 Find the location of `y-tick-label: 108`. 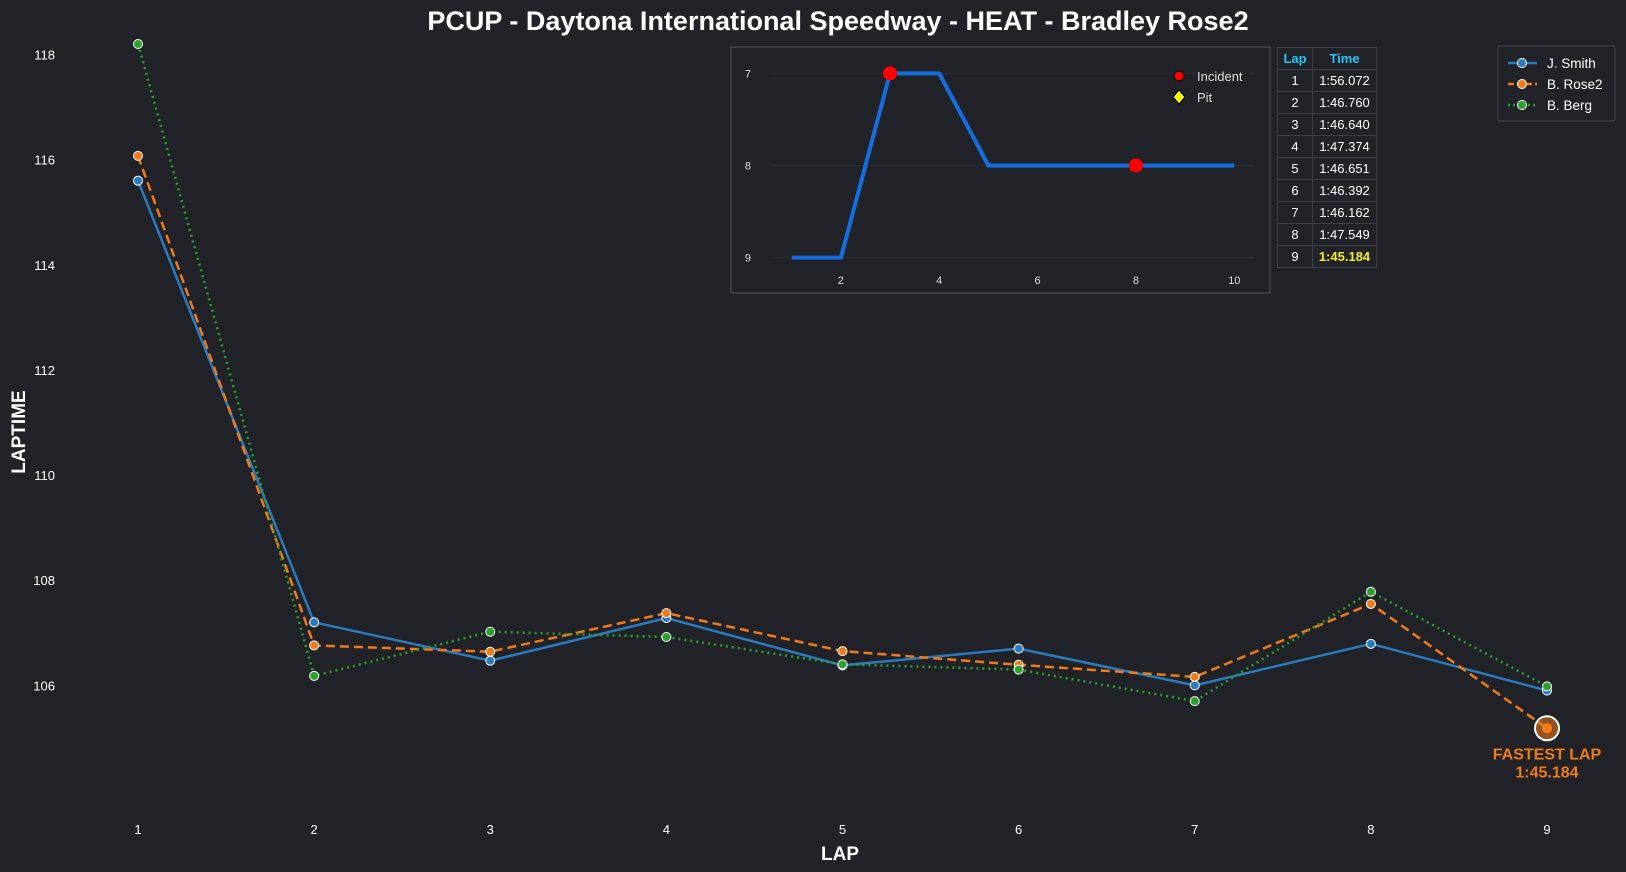

y-tick-label: 108 is located at coordinates (44, 580).